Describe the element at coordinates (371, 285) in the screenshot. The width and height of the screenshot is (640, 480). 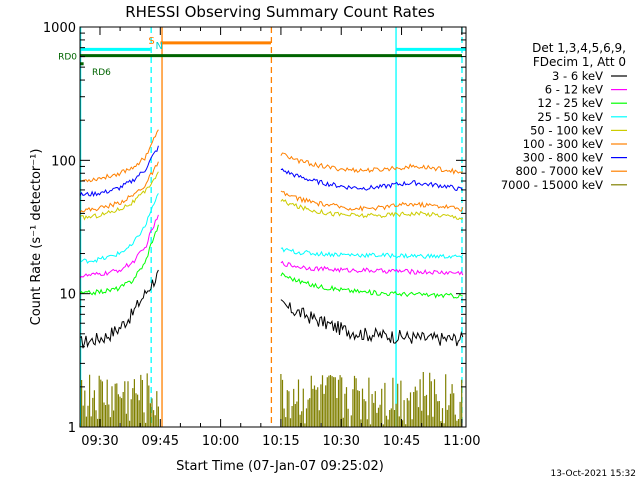
I see `series-2-post` at that location.